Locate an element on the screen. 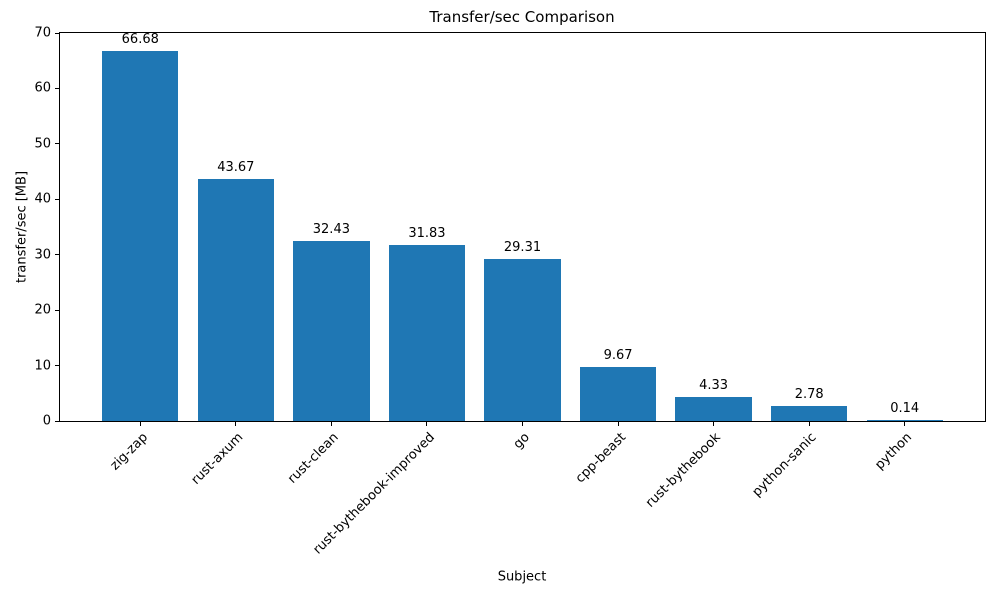  bar-value-label: 0.14 is located at coordinates (905, 408).